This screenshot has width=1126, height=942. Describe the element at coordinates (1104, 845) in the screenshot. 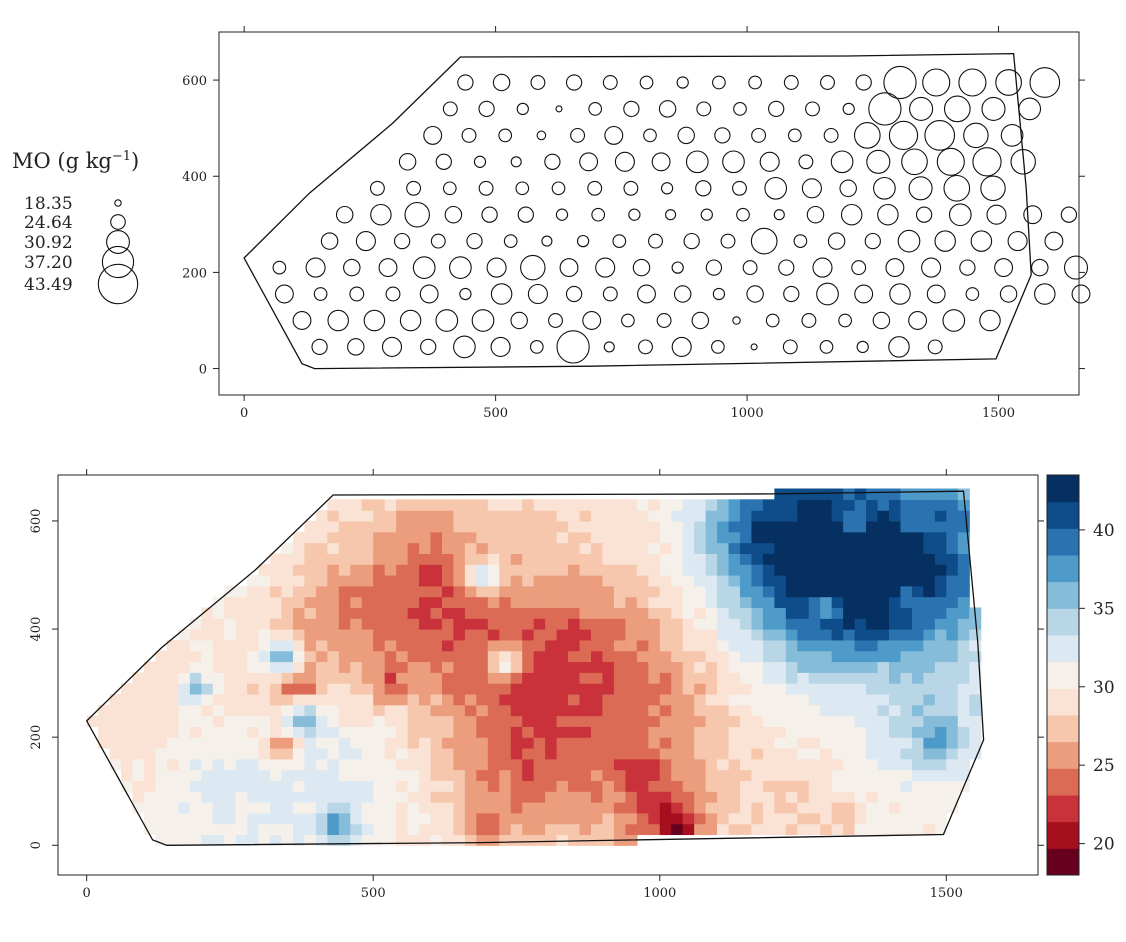

I see `colorbar-tick-label: 20` at that location.